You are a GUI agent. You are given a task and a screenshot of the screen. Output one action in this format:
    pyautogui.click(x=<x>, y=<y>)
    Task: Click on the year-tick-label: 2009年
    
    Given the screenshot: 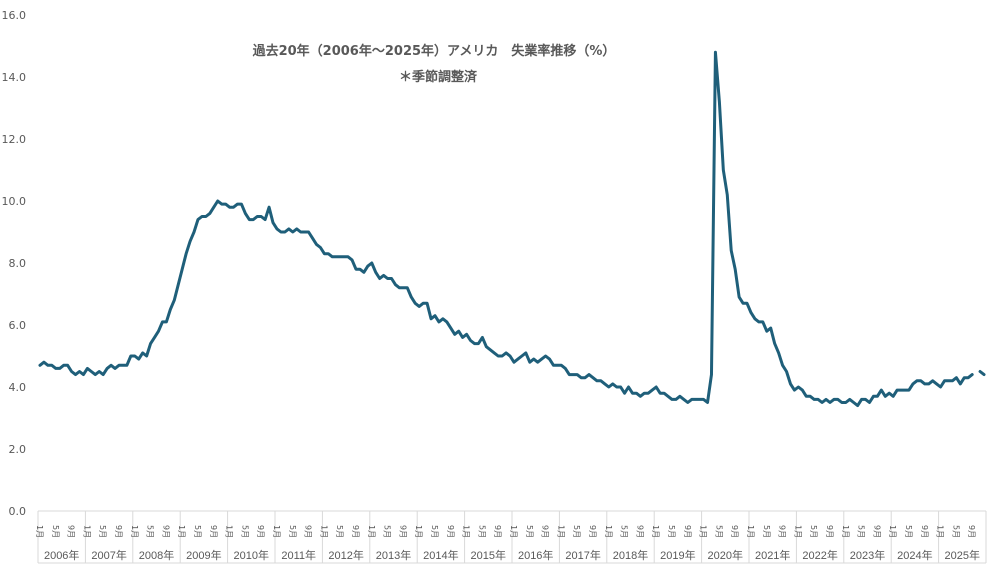 What is the action you would take?
    pyautogui.click(x=203, y=555)
    